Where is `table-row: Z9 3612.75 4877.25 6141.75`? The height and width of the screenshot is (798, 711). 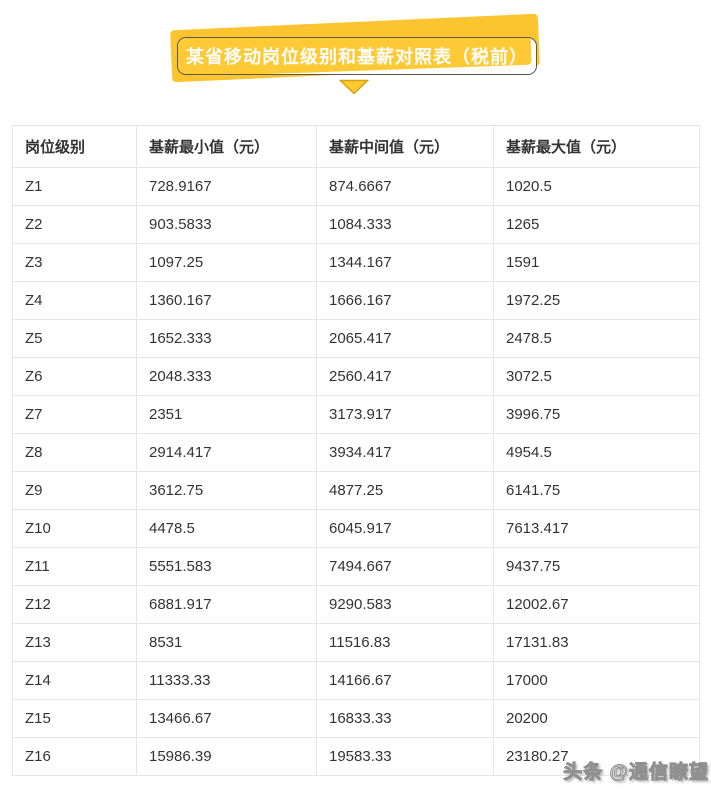
table-row: Z9 3612.75 4877.25 6141.75 is located at coordinates (356, 490).